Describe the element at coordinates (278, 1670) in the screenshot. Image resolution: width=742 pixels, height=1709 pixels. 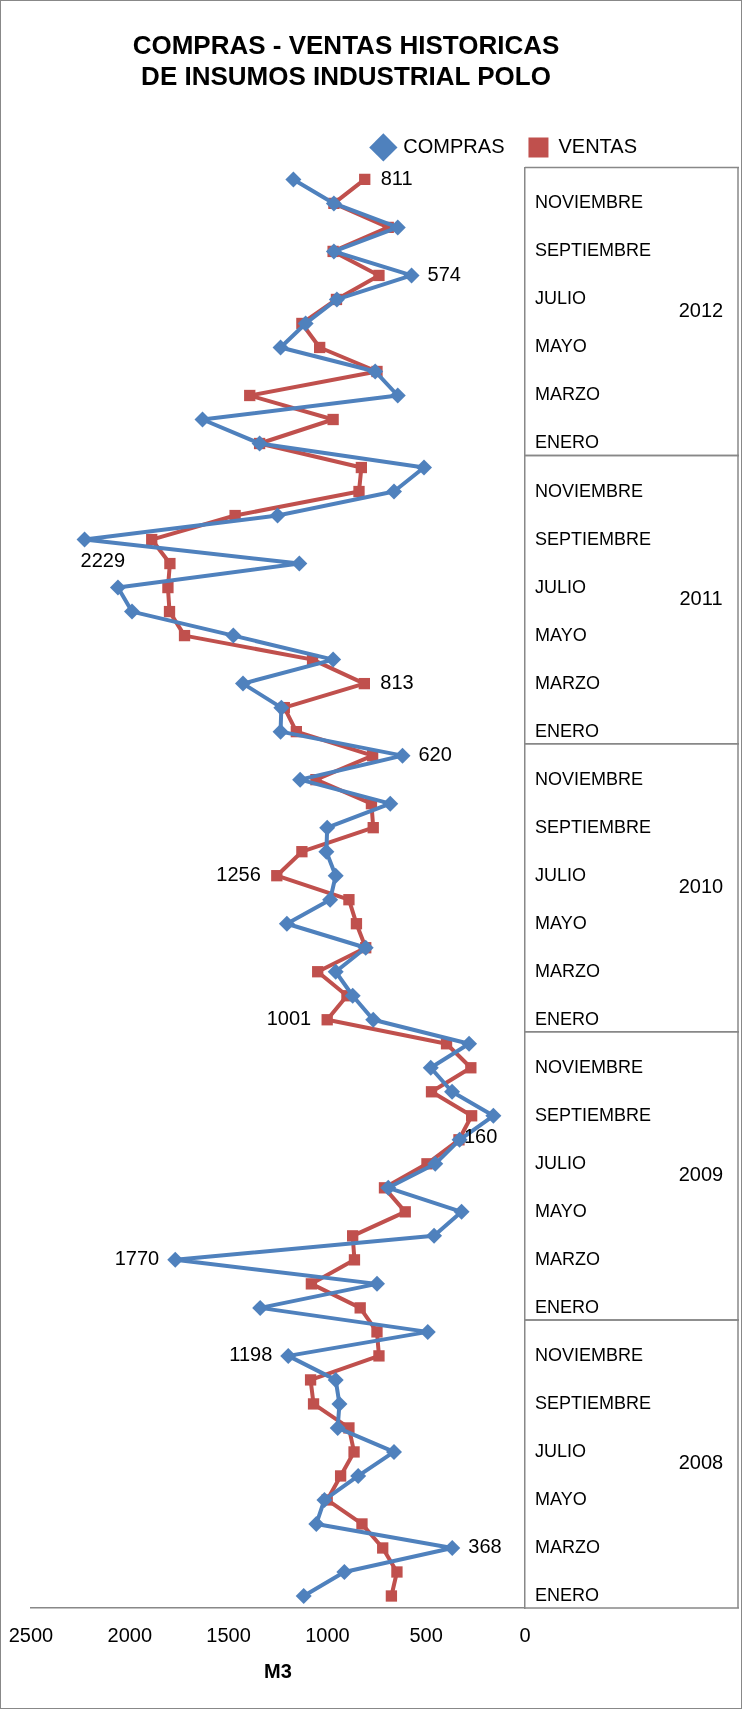
I see `x-axis-title: M3` at that location.